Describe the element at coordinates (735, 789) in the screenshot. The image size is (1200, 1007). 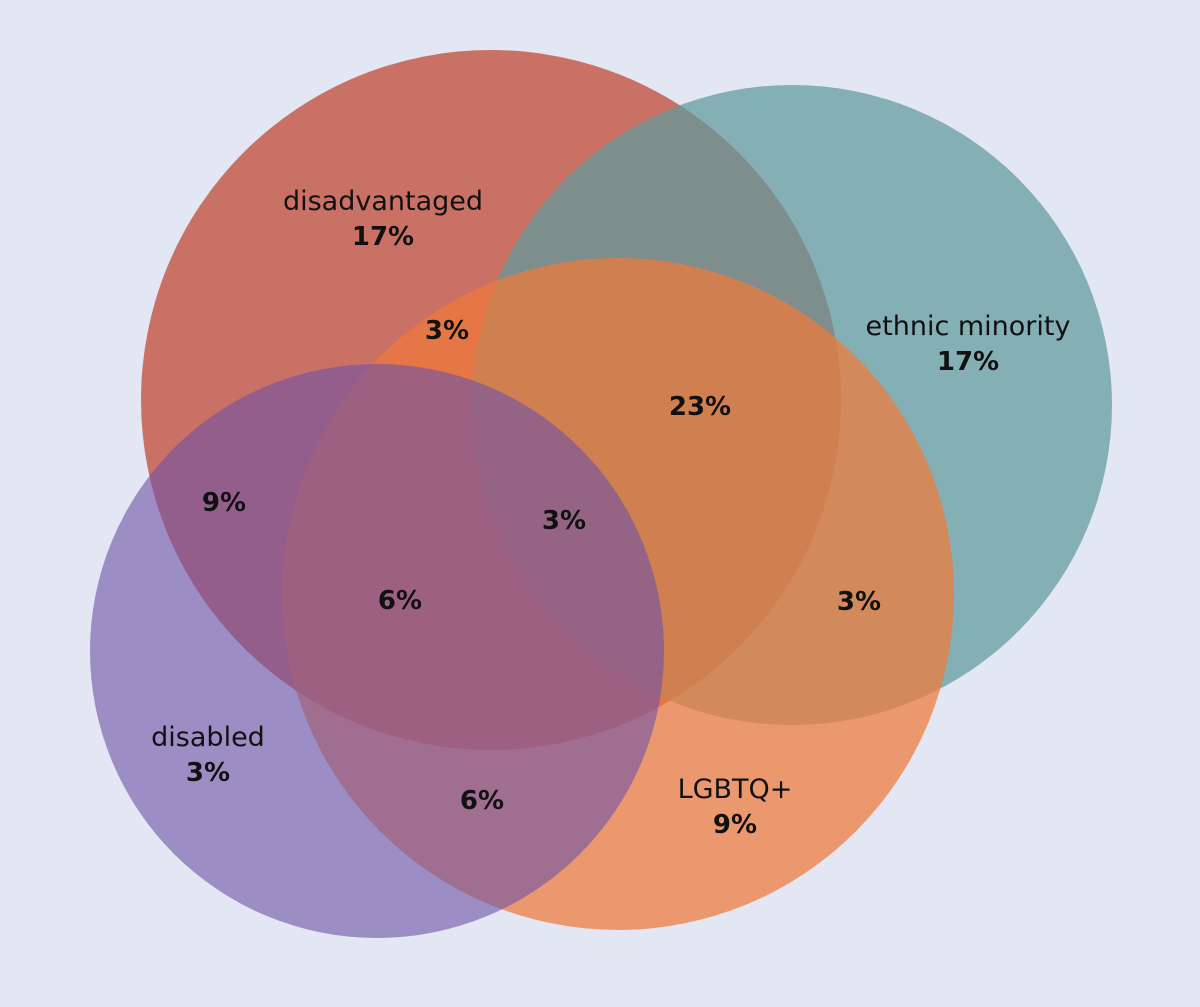
I see `label-lgbtq: LGBTQ+` at that location.